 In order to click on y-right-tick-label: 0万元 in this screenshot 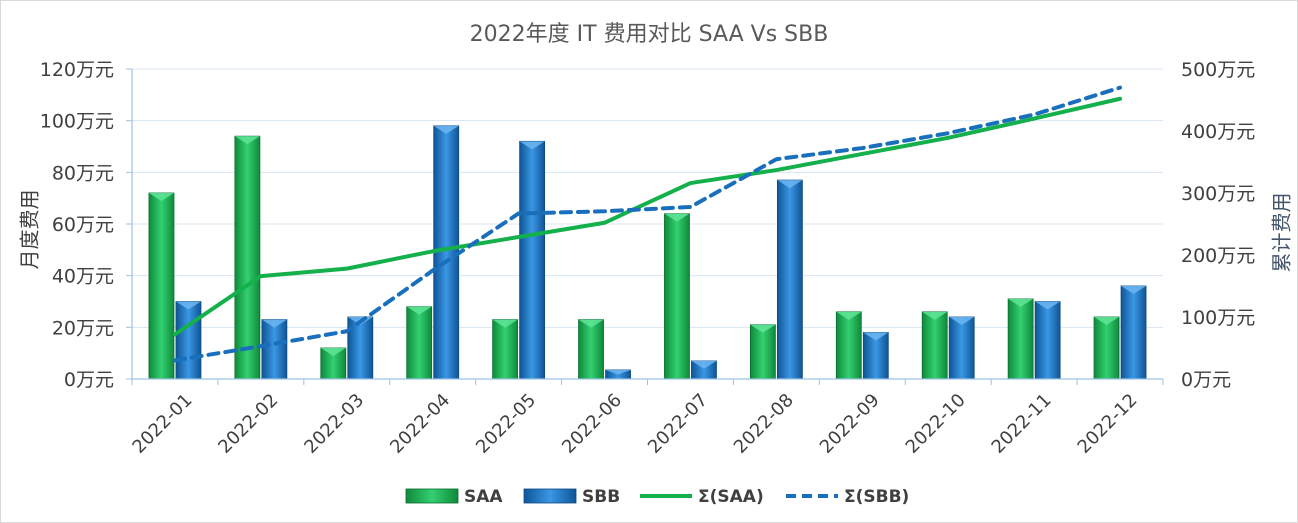, I will do `click(1206, 380)`.